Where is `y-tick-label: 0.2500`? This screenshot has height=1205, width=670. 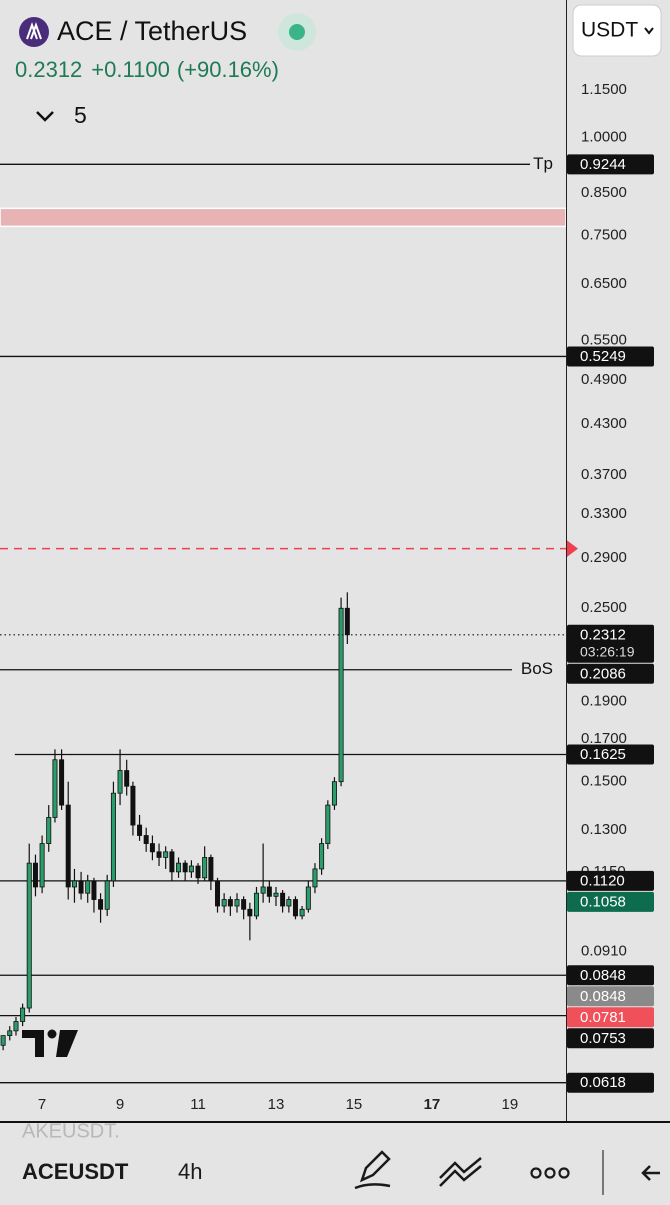
y-tick-label: 0.2500 is located at coordinates (604, 607).